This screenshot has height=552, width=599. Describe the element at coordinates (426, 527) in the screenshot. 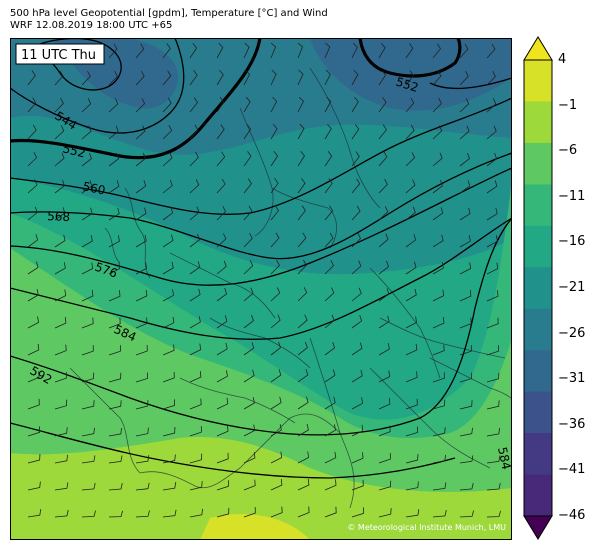

I see `copyright-label: © Meteorological Institute Munich, LMU` at that location.